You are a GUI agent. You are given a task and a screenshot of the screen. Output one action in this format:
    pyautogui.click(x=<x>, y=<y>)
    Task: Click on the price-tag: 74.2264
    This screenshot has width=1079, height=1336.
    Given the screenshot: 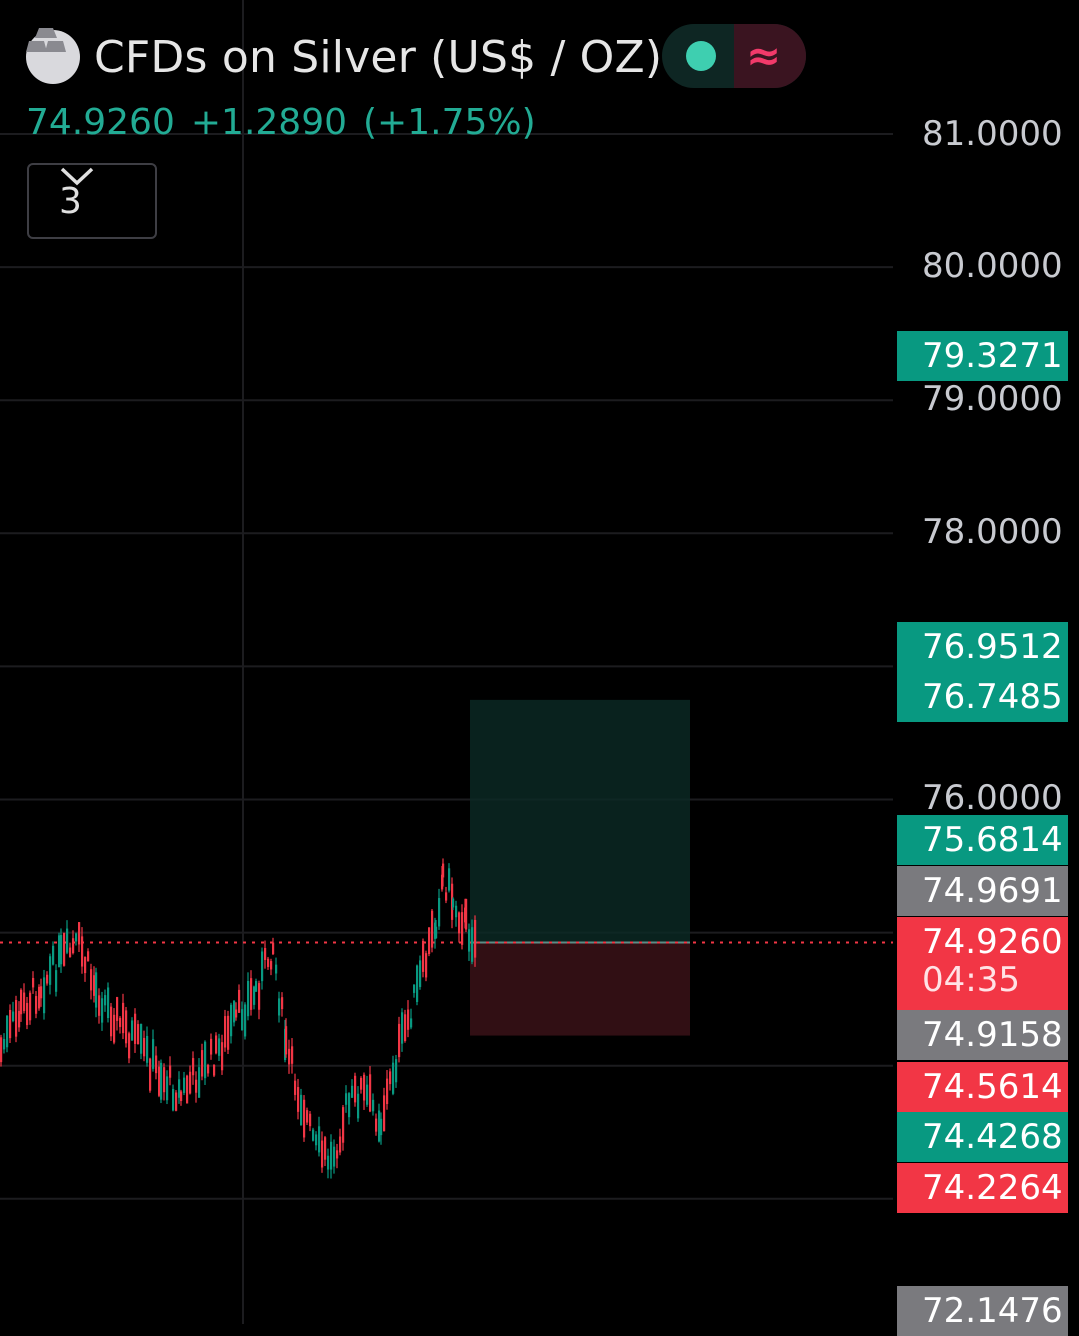 What is the action you would take?
    pyautogui.click(x=982, y=1188)
    